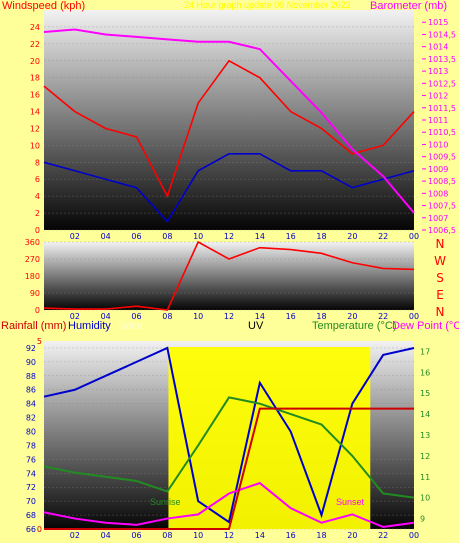 The width and height of the screenshot is (459, 543). What do you see at coordinates (440, 278) in the screenshot?
I see `compass-label: S` at bounding box center [440, 278].